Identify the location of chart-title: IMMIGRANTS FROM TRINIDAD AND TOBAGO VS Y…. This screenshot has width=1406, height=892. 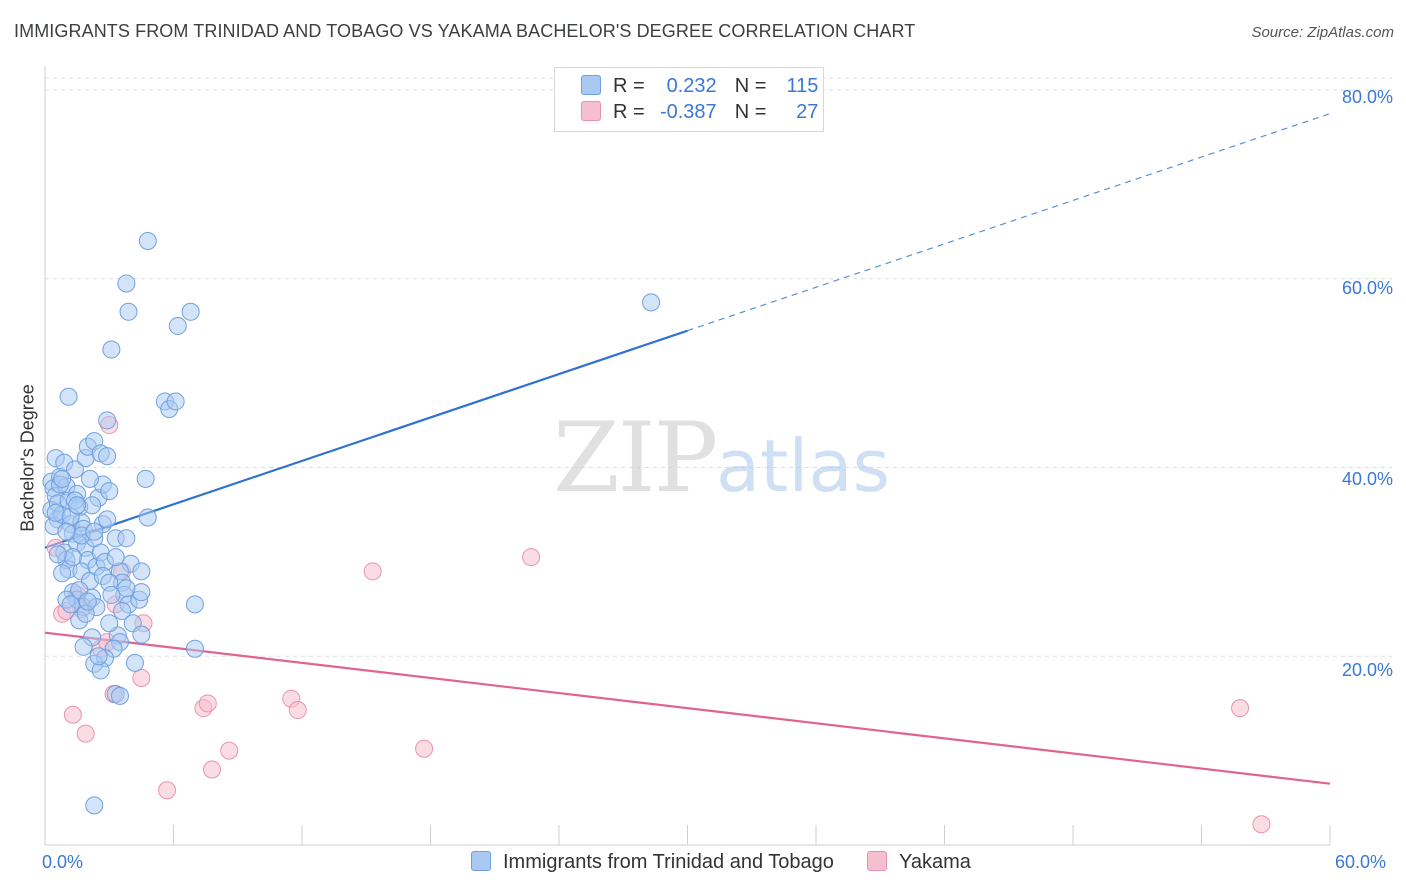
(465, 31).